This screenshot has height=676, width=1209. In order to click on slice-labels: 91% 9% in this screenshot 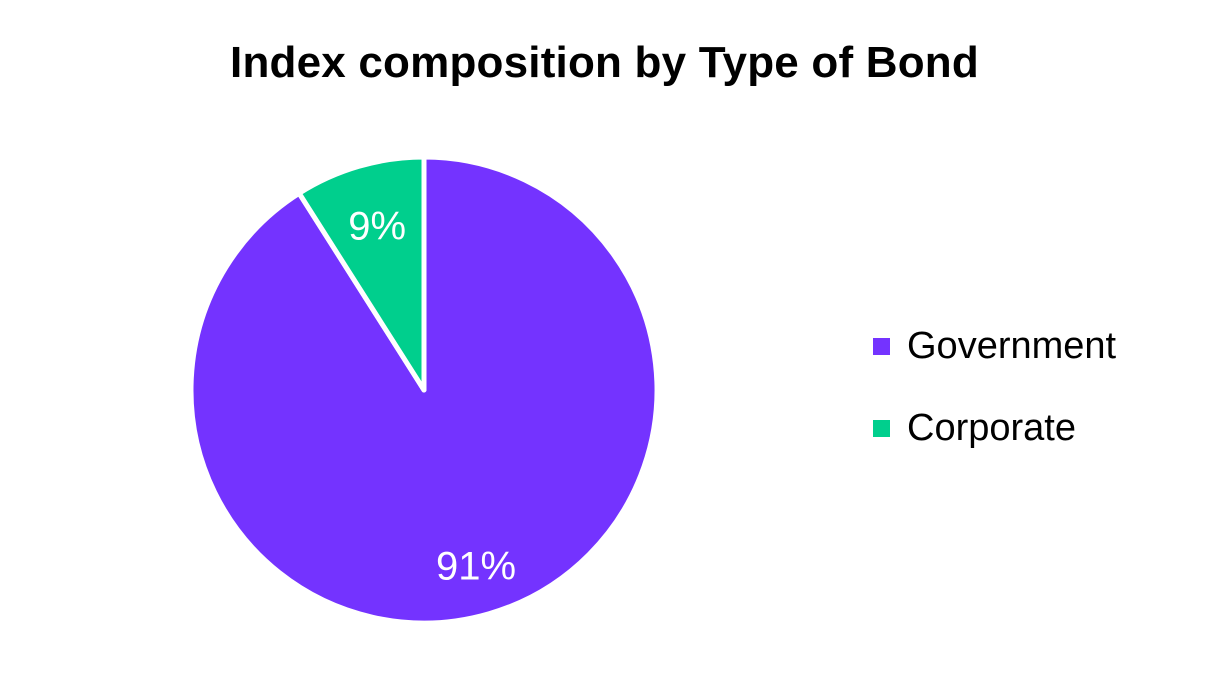, I will do `click(432, 396)`.